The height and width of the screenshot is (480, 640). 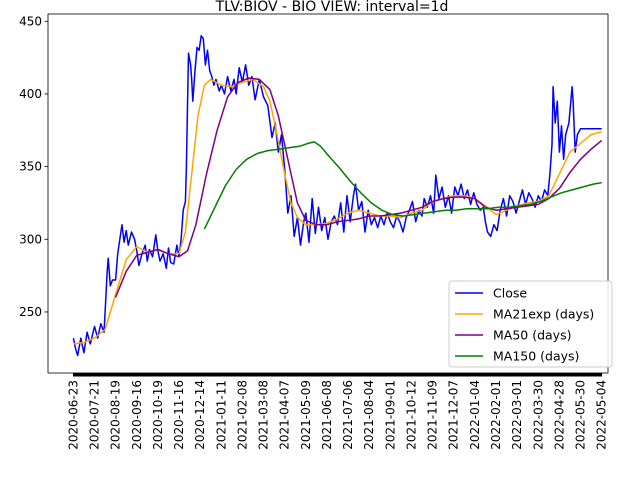 What do you see at coordinates (264, 415) in the screenshot?
I see `x-tick-label: 2021-03-08` at bounding box center [264, 415].